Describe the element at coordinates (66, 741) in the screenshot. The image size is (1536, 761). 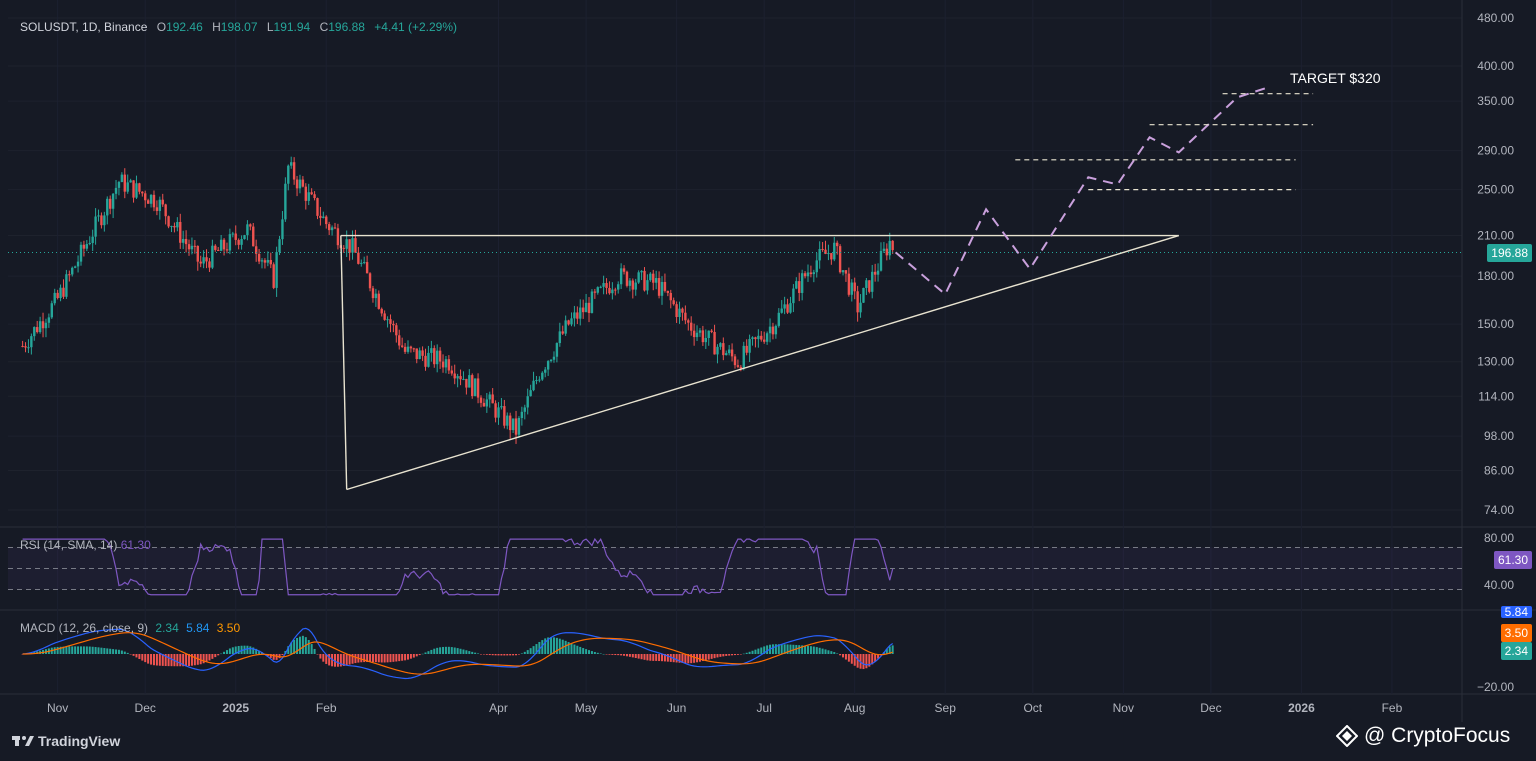
I see `tradingview-brand: TradingView` at that location.